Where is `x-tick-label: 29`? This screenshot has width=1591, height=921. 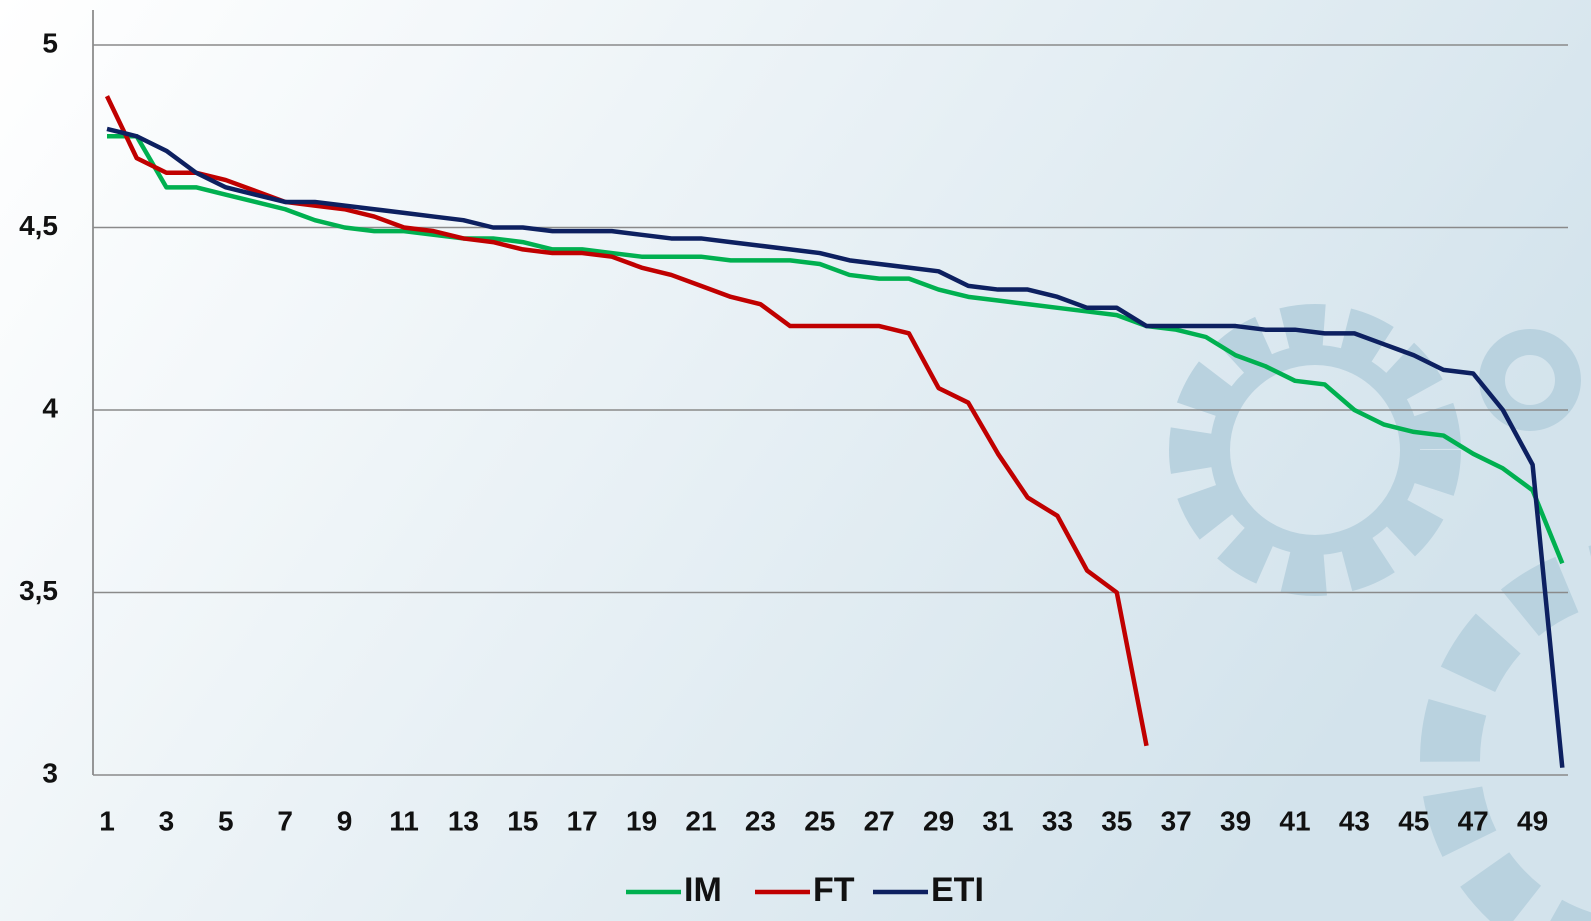 x-tick-label: 29 is located at coordinates (938, 820).